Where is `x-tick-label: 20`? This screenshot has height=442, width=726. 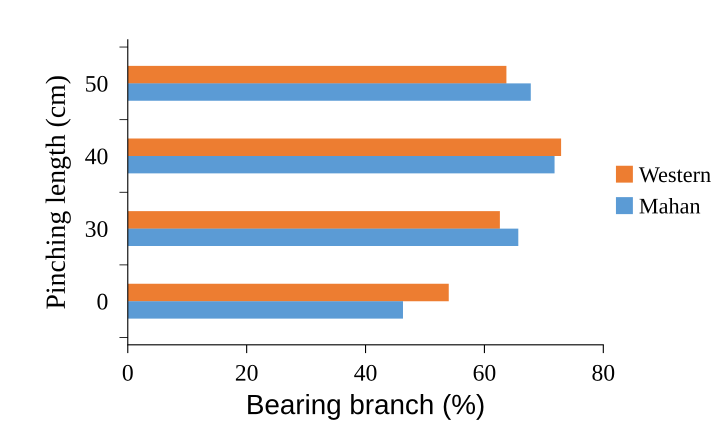
x-tick-label: 20 is located at coordinates (247, 372).